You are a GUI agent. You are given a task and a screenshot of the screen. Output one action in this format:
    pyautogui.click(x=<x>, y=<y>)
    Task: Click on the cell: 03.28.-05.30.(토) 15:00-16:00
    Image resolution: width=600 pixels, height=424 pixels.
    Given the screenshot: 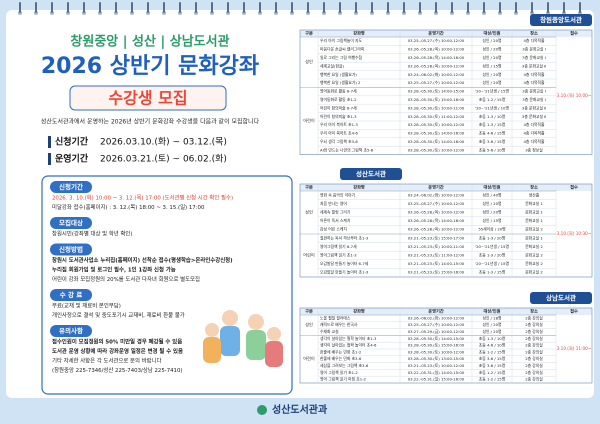 What is the action you would take?
    pyautogui.click(x=436, y=99)
    